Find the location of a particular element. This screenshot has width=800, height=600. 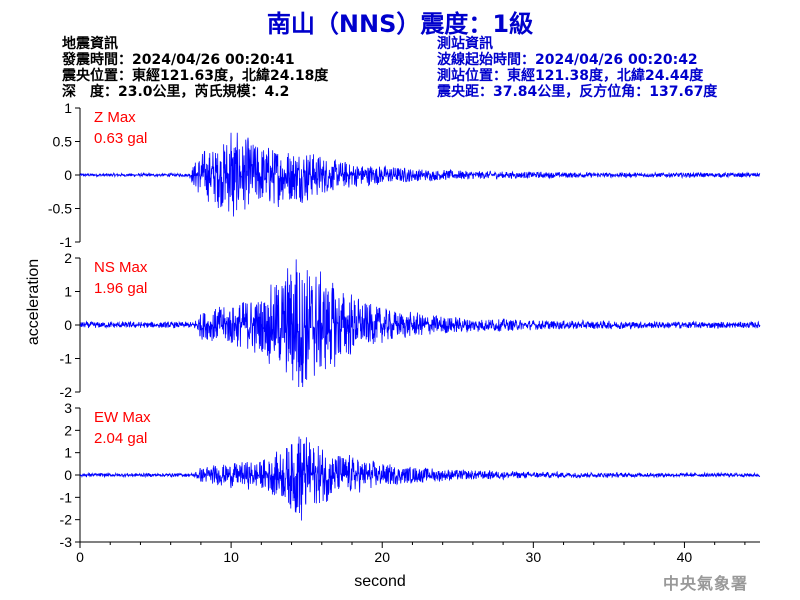

y-tick-label-z: -0.5 is located at coordinates (60, 209).